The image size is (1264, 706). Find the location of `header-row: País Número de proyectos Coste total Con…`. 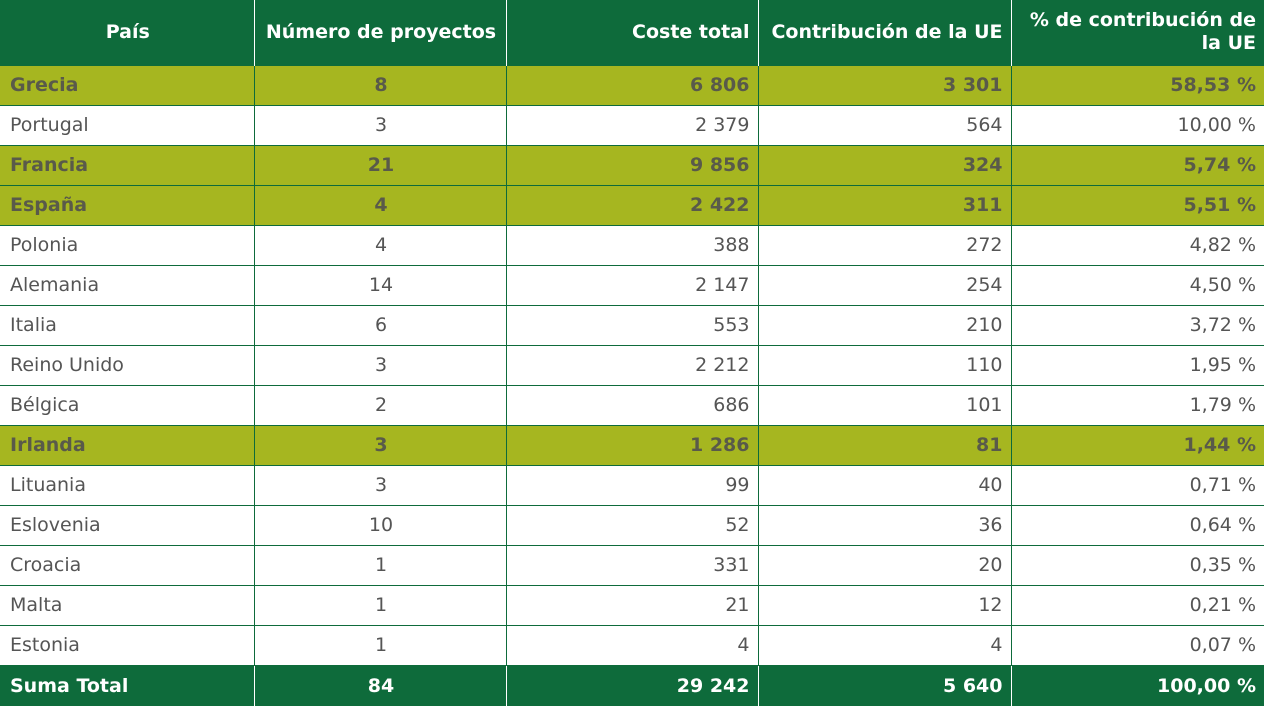

header-row: País Número de proyectos Coste total Con… is located at coordinates (632, 32).